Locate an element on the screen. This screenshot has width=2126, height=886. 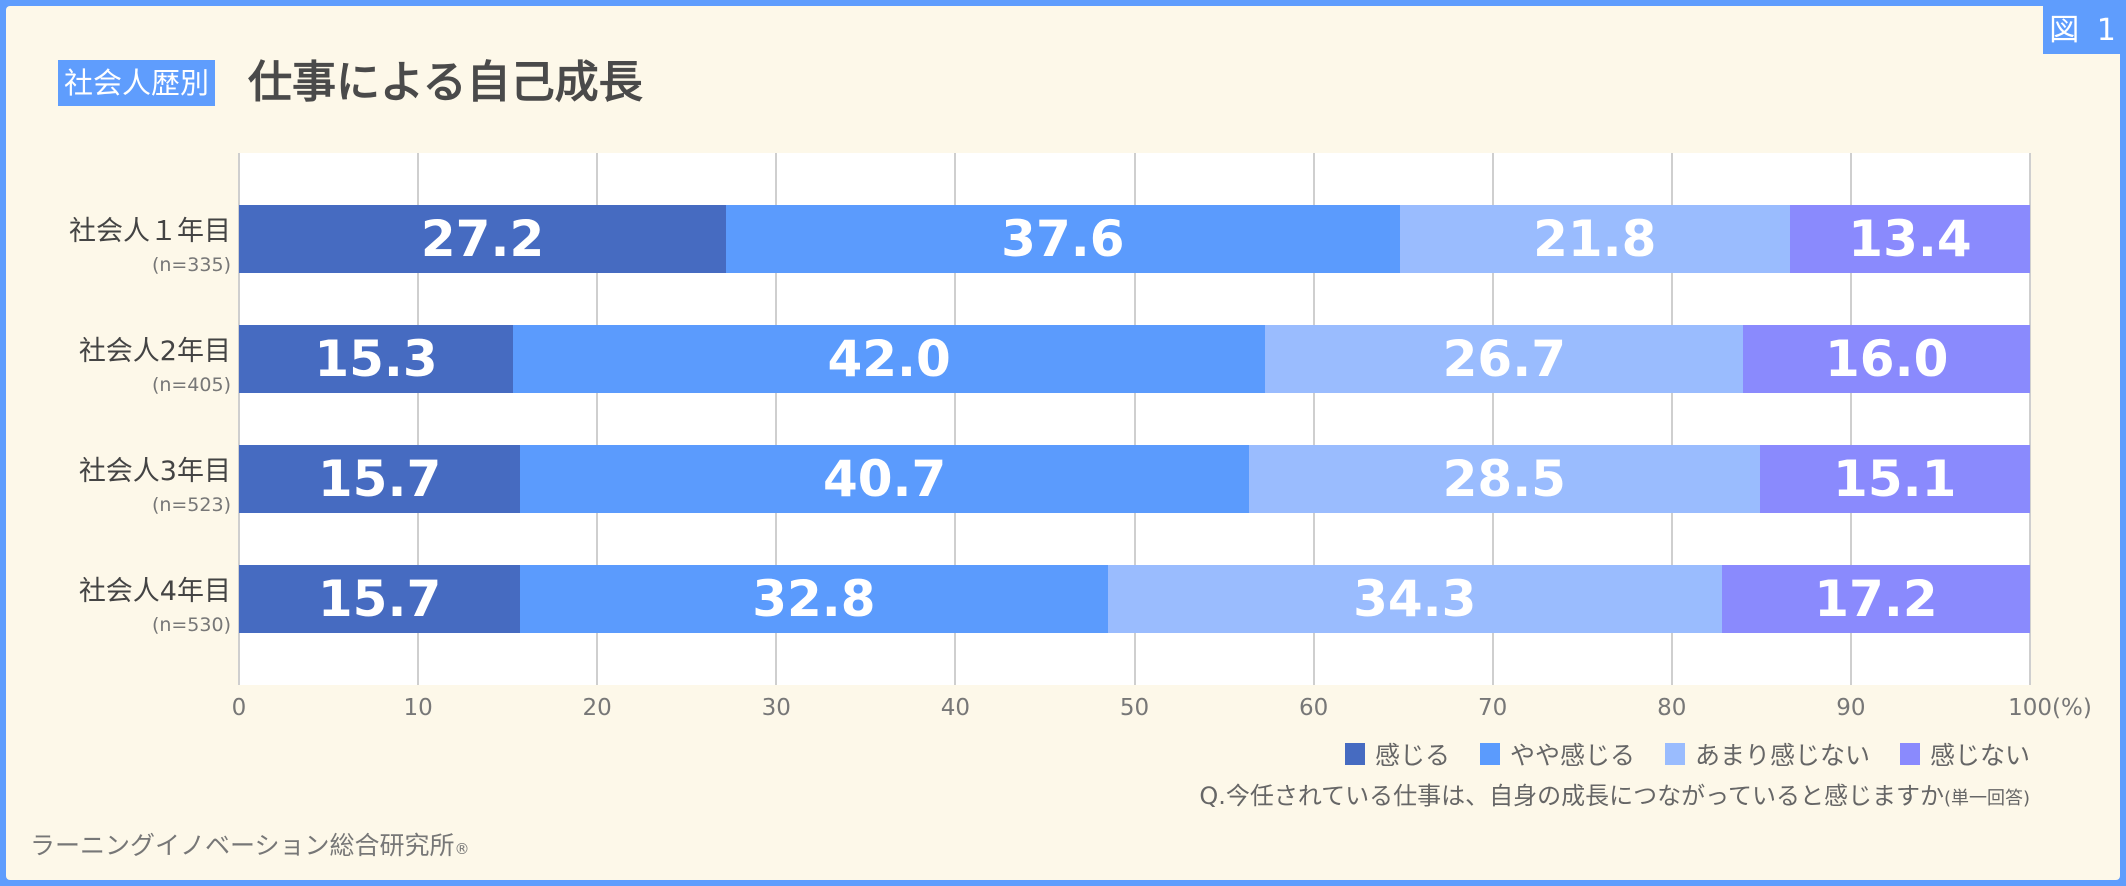
legend-item: 感じない is located at coordinates (1964, 754).